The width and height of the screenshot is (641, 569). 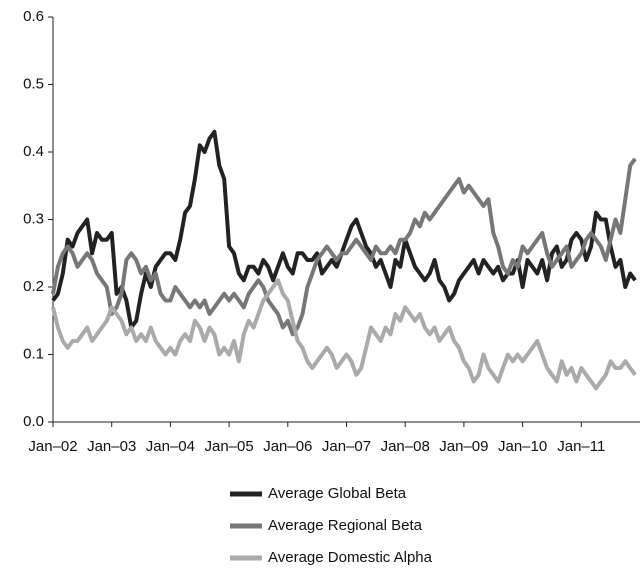 What do you see at coordinates (52, 446) in the screenshot?
I see `x-tick-label: Jan–02` at bounding box center [52, 446].